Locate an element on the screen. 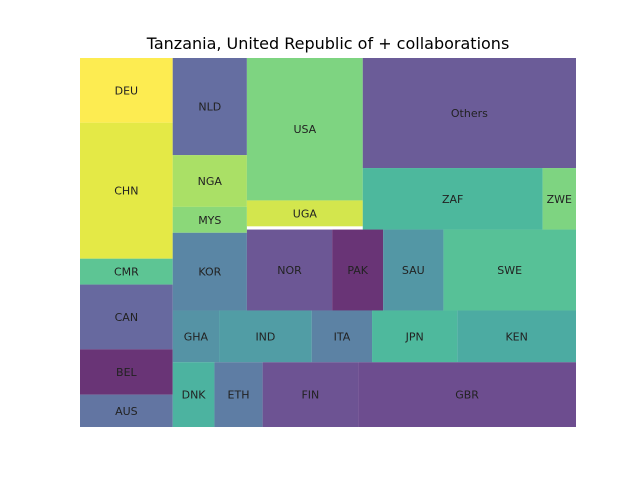 Image resolution: width=640 pixels, height=480 pixels. treemap-cell-jpn is located at coordinates (415, 336).